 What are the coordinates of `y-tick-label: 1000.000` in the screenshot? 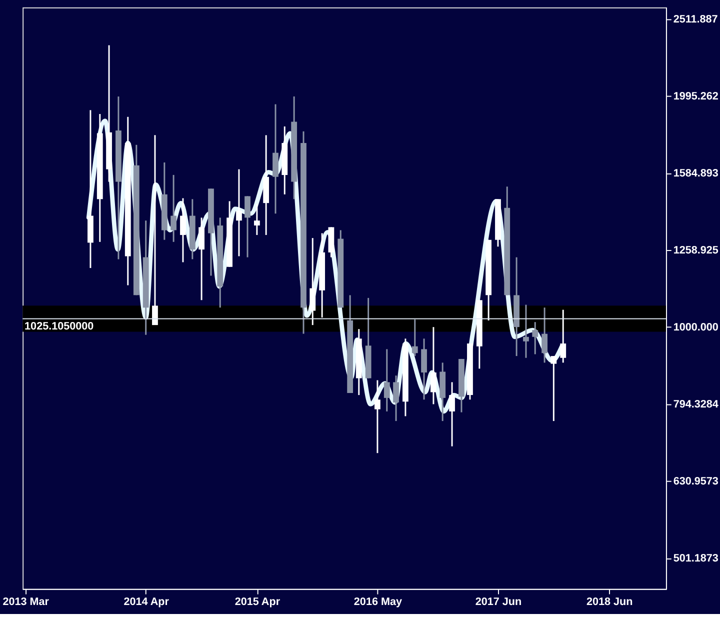 It's located at (695, 327).